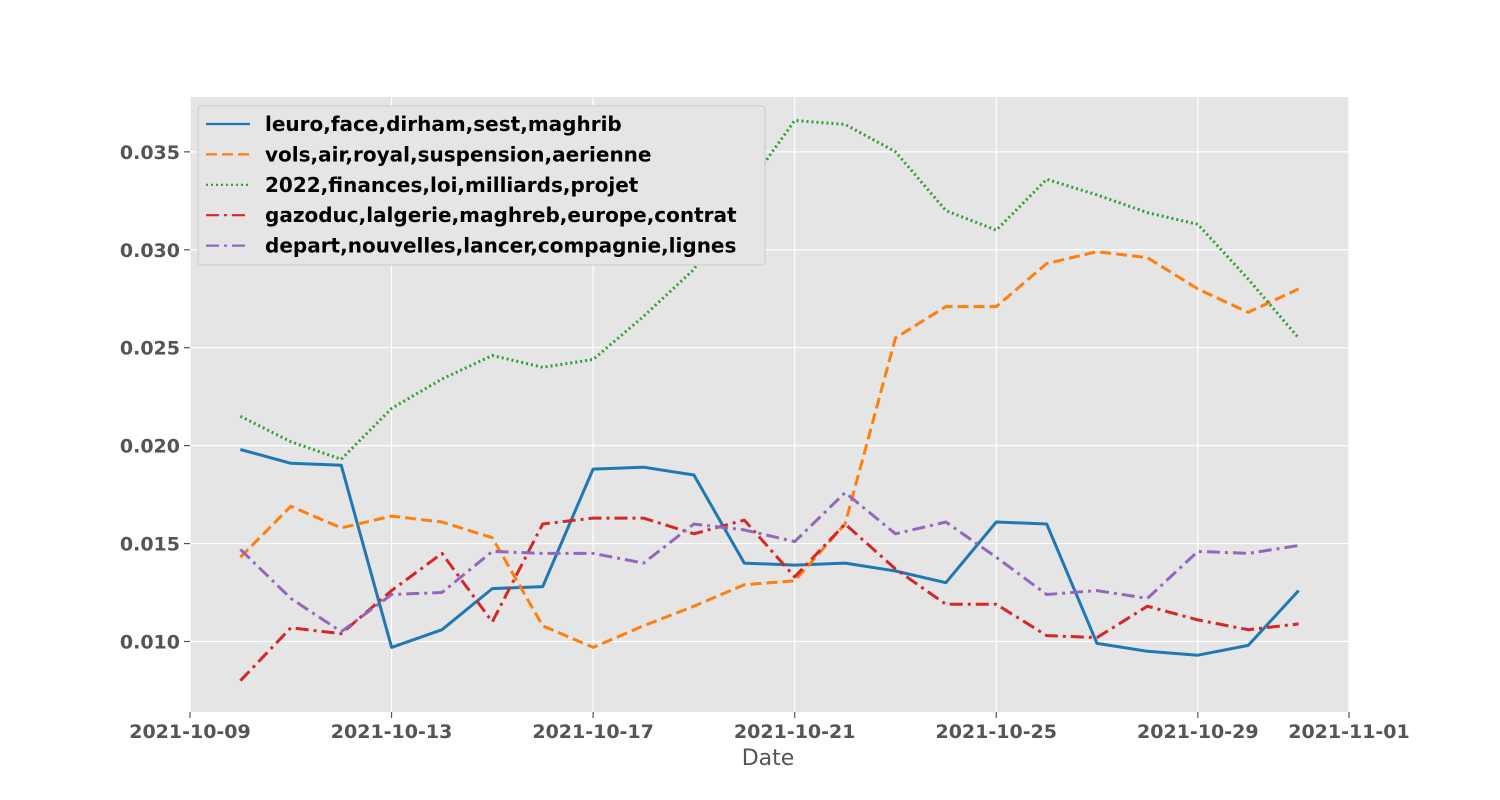  I want to click on y-tick-label: 0.030, so click(150, 251).